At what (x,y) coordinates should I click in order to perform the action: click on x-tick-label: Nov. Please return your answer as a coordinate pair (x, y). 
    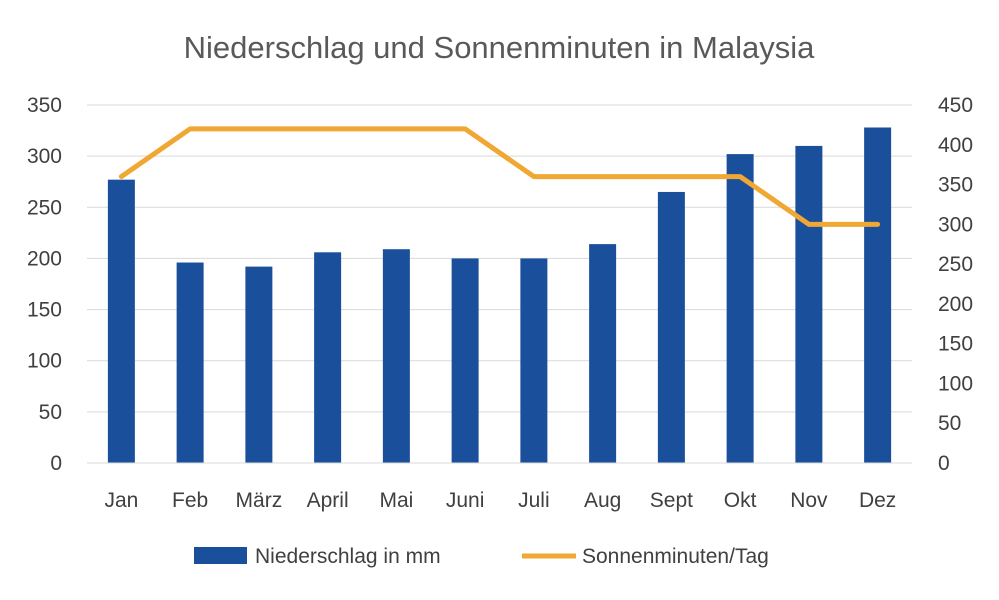
    Looking at the image, I should click on (809, 500).